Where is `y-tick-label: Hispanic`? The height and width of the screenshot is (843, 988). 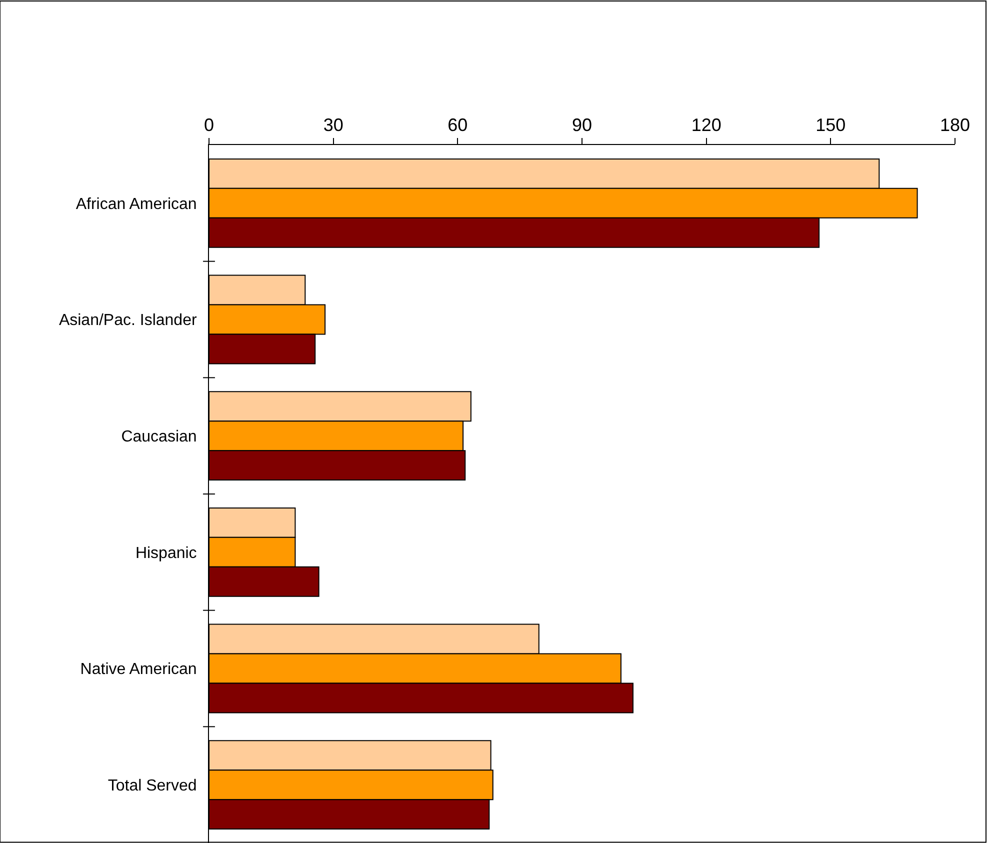 y-tick-label: Hispanic is located at coordinates (166, 553).